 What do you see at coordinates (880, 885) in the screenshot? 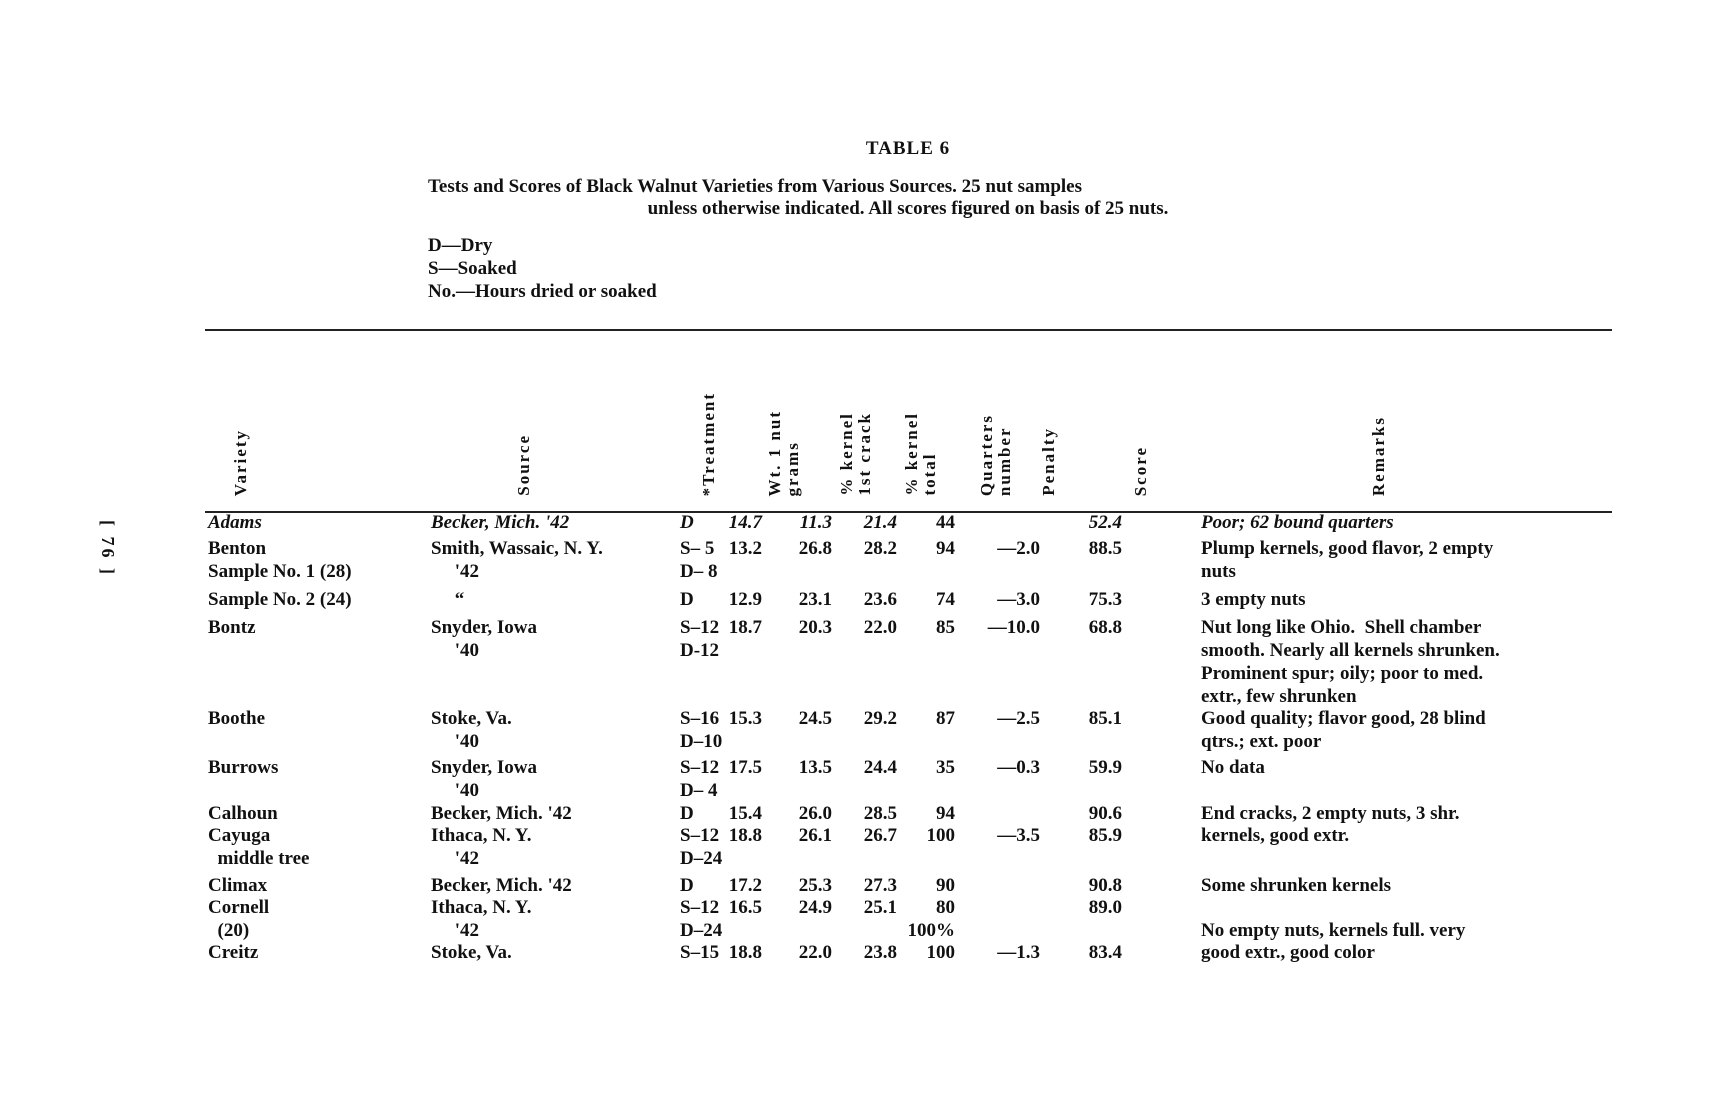
I see `cell-line: 27.3` at bounding box center [880, 885].